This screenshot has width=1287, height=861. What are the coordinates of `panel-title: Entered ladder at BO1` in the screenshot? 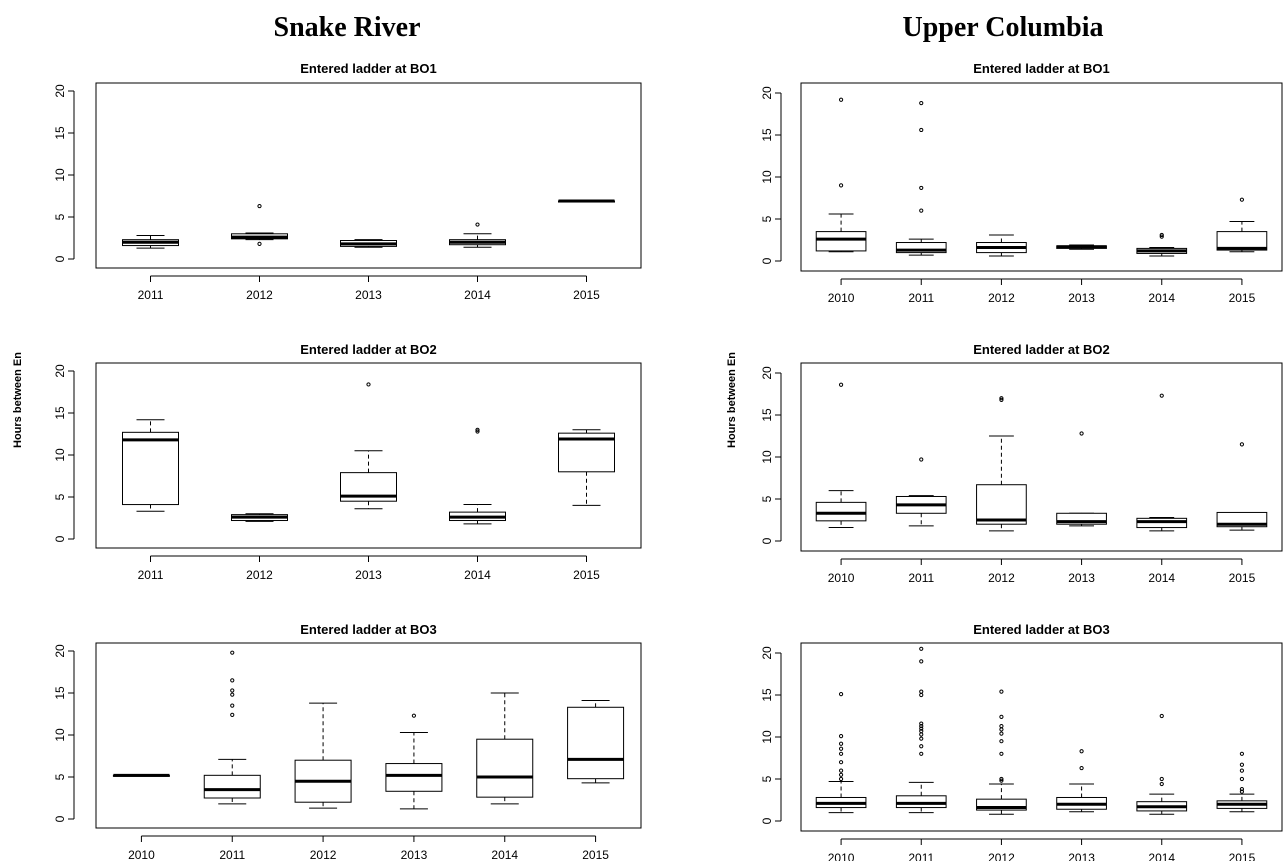 It's located at (368, 68).